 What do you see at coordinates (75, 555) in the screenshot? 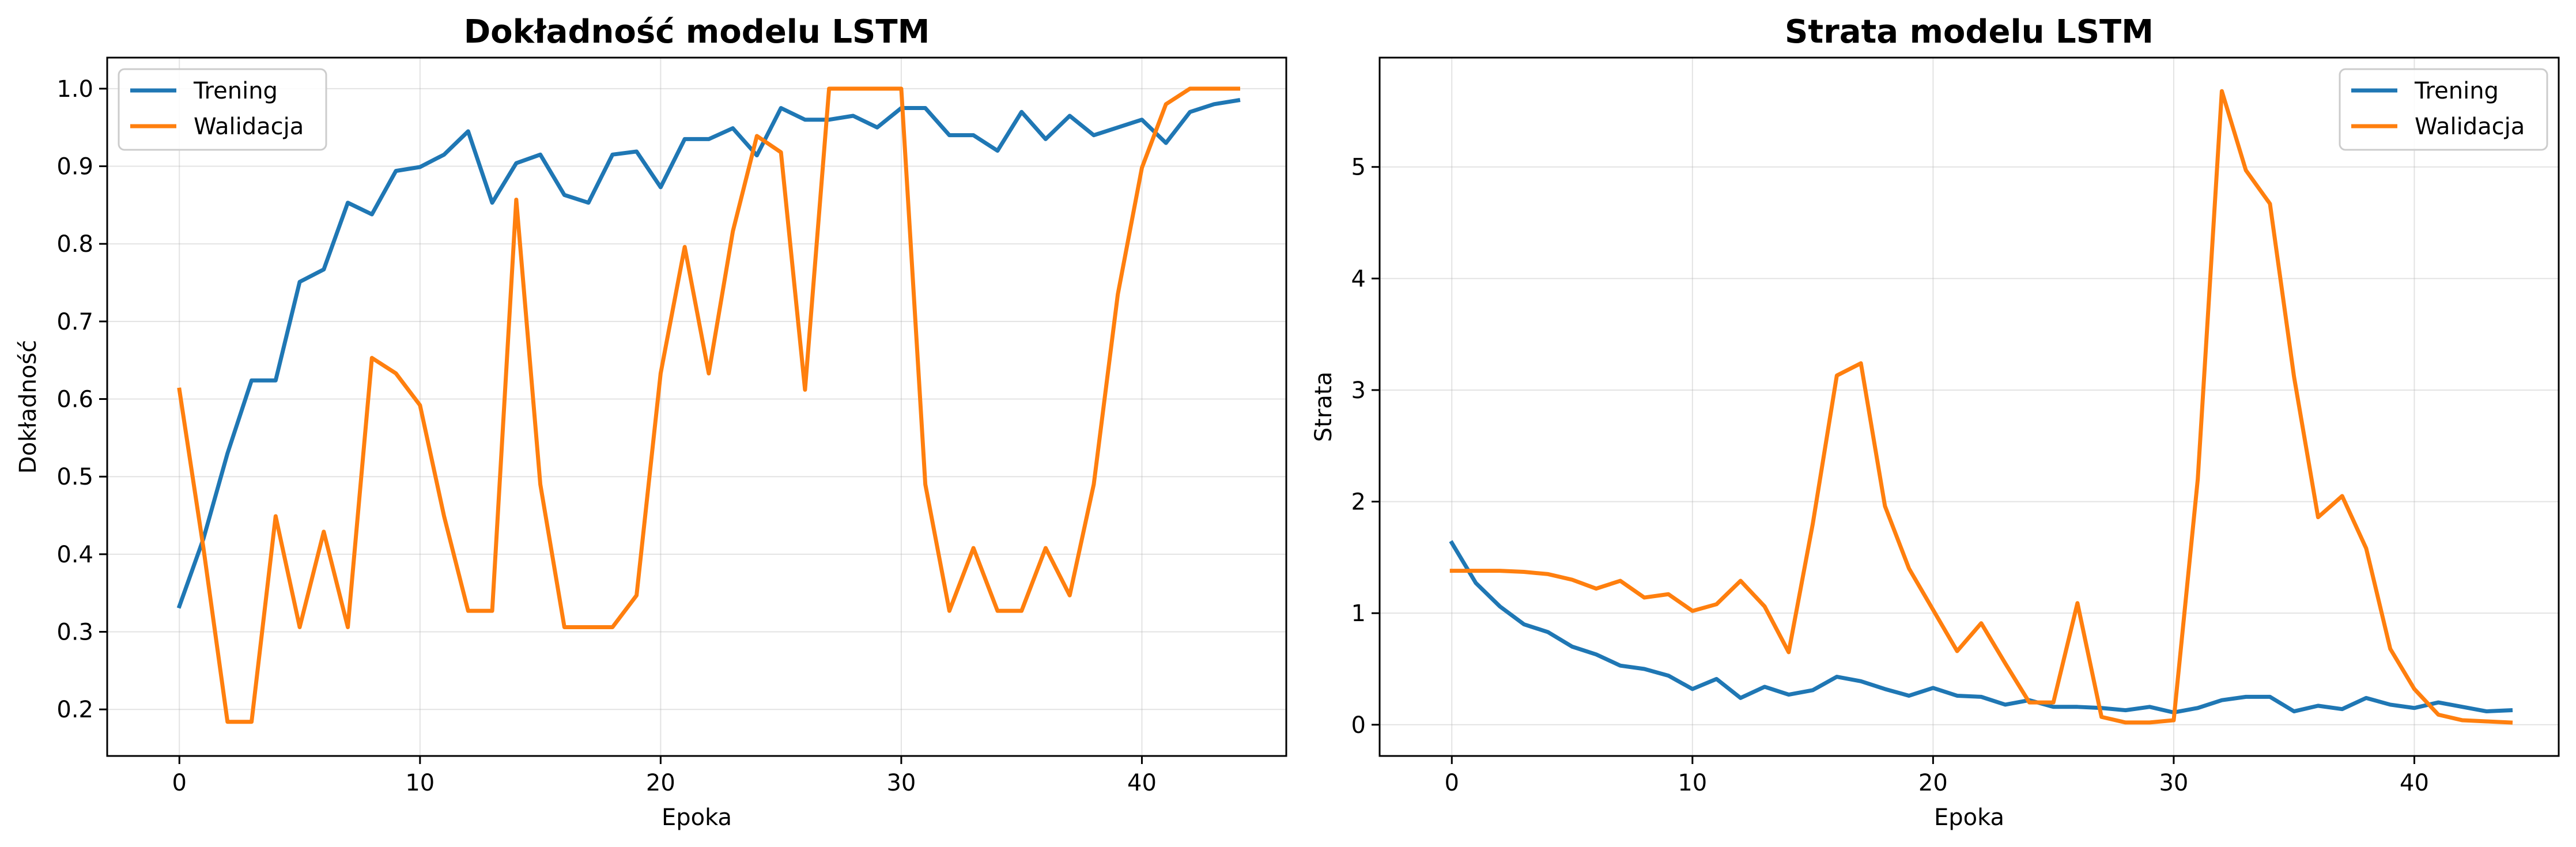
I see `y-tick-label: 0.4` at bounding box center [75, 555].